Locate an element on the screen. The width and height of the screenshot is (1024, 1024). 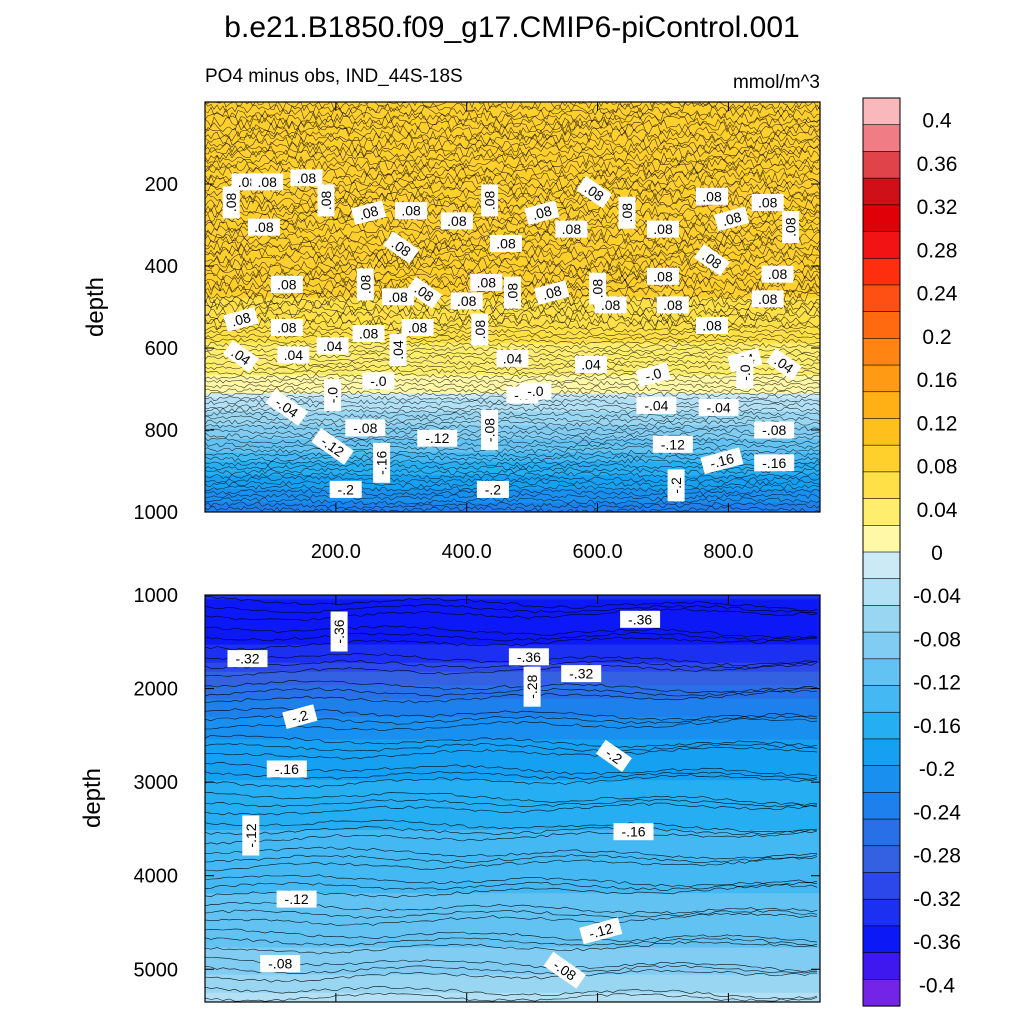
svg-text: -.36 is located at coordinates (529, 657).